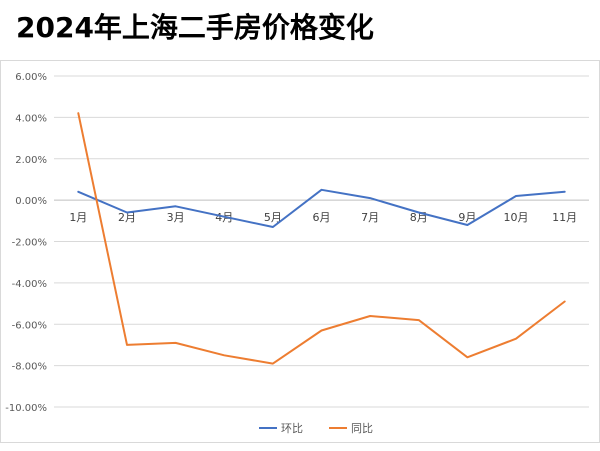  What do you see at coordinates (467, 217) in the screenshot?
I see `x-tick-label: 9月` at bounding box center [467, 217].